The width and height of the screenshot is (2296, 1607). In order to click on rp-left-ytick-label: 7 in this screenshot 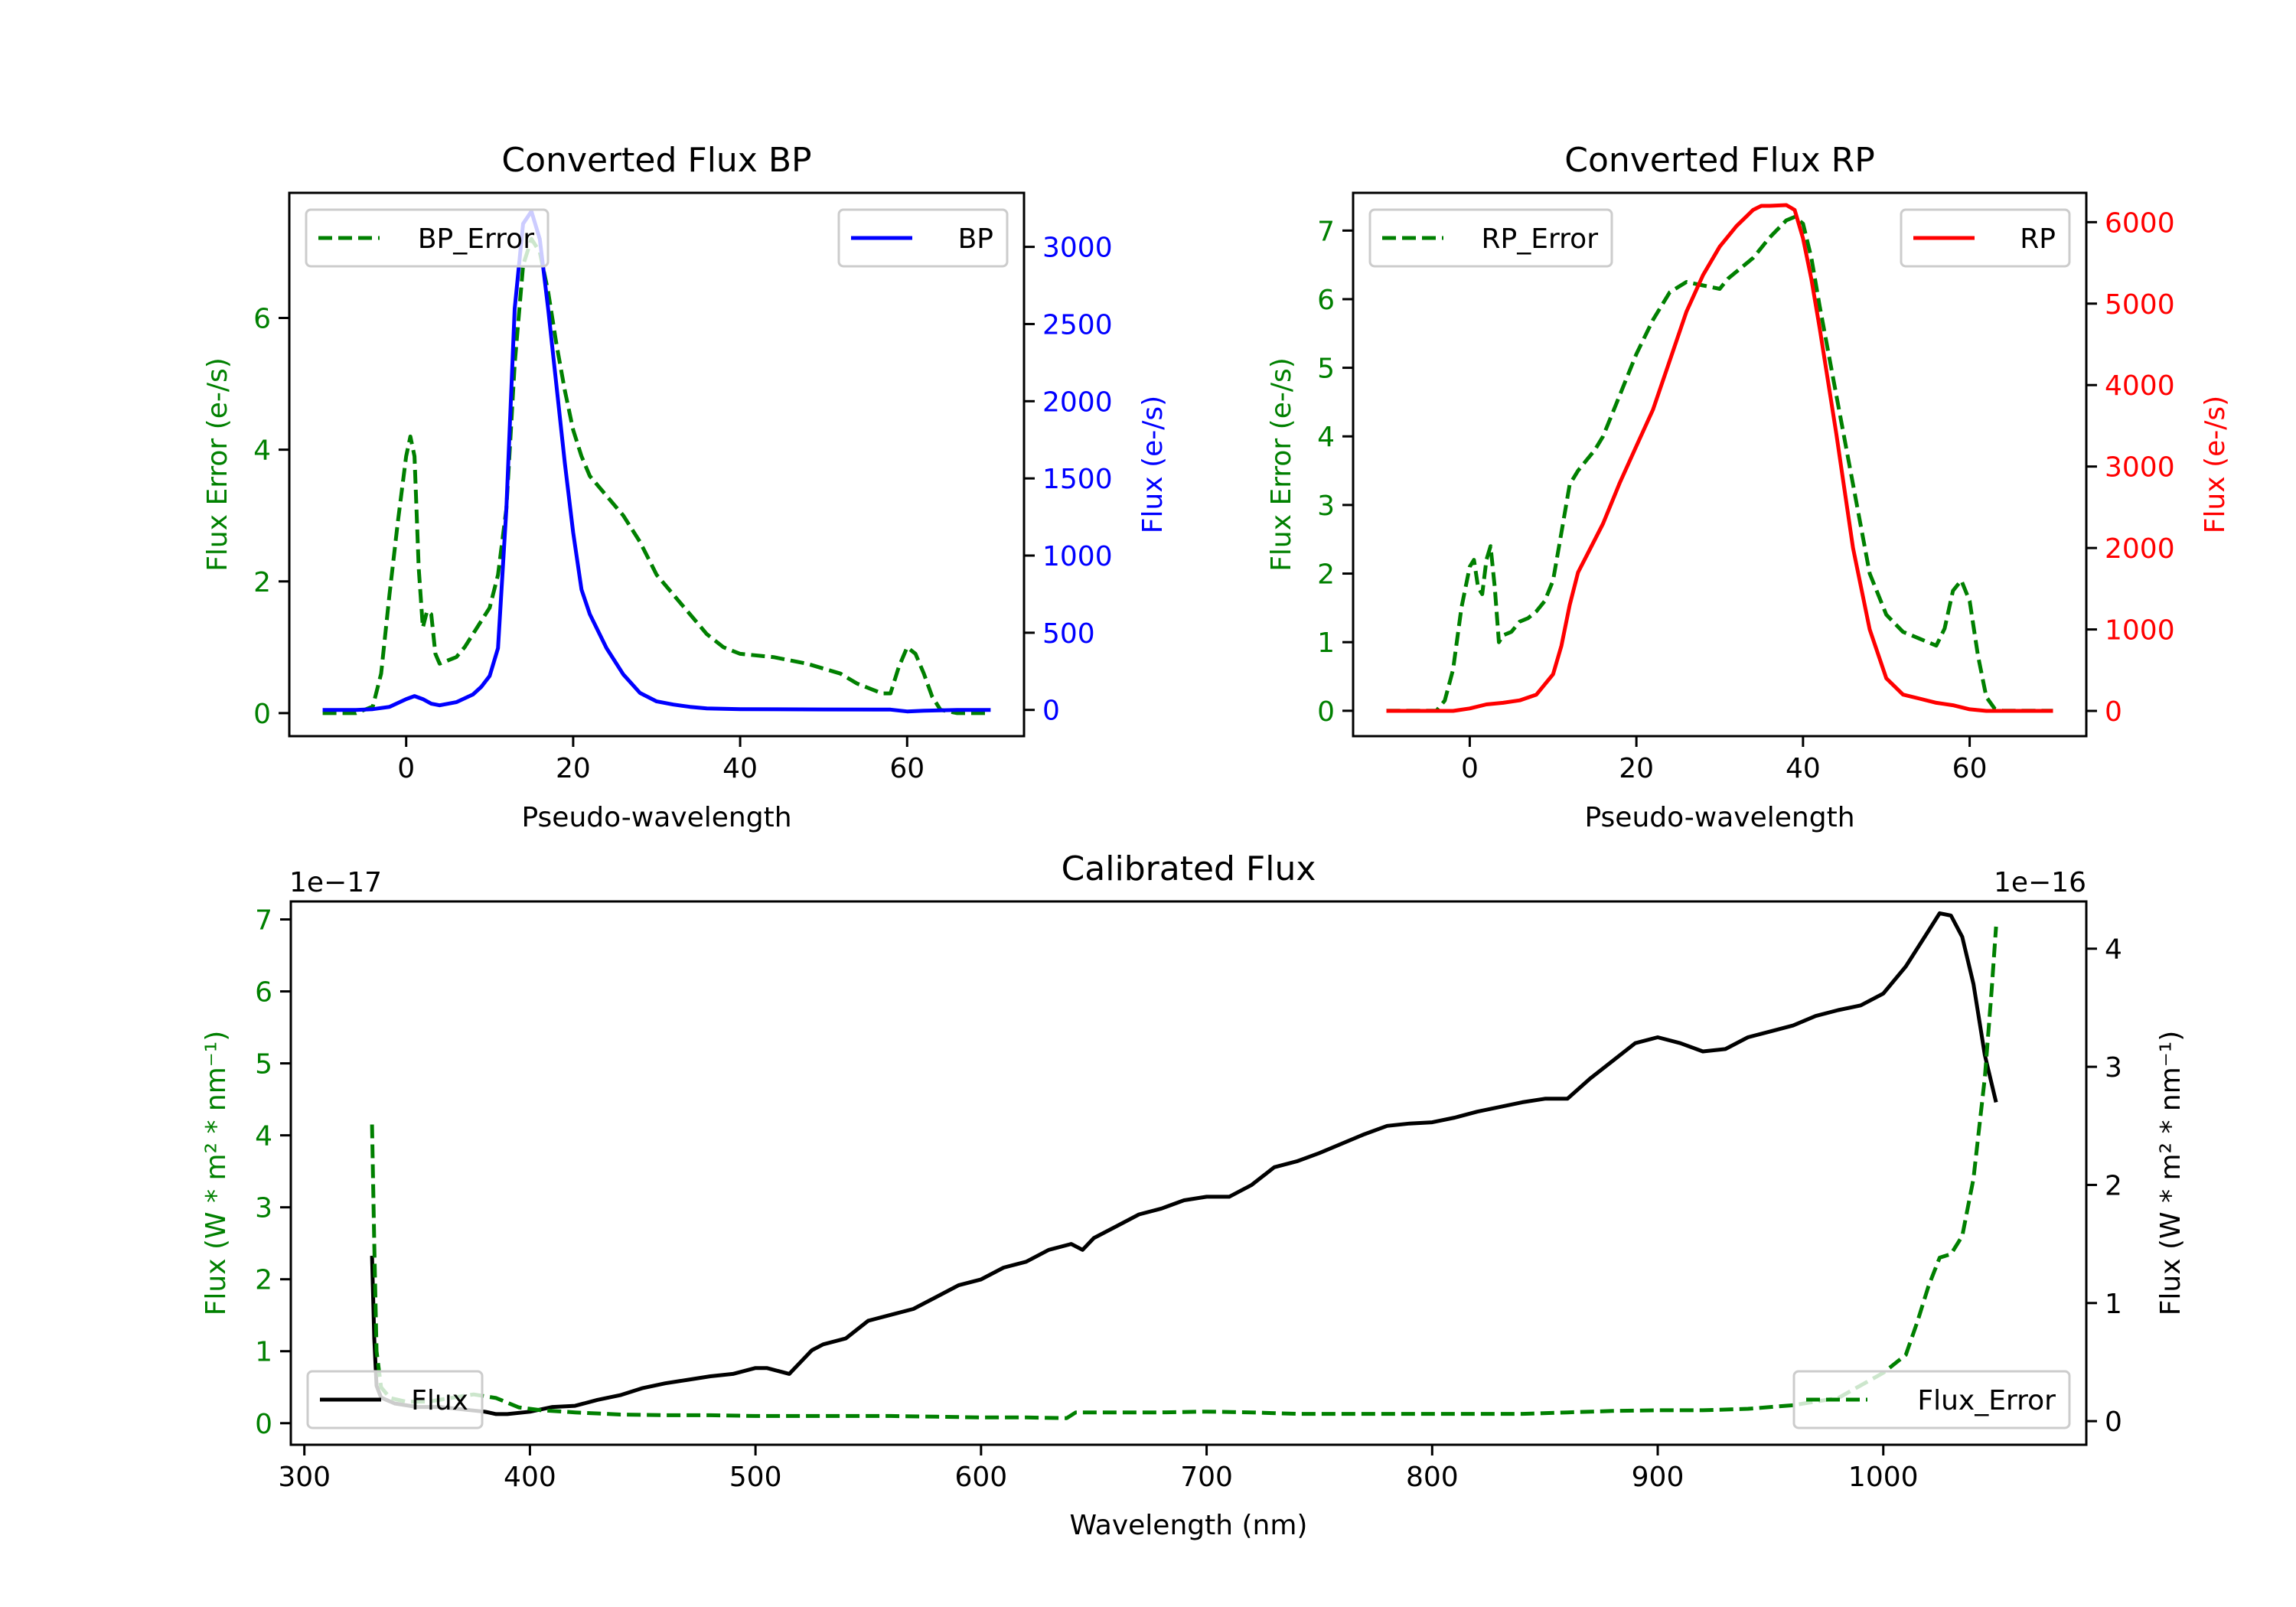, I will do `click(1326, 231)`.